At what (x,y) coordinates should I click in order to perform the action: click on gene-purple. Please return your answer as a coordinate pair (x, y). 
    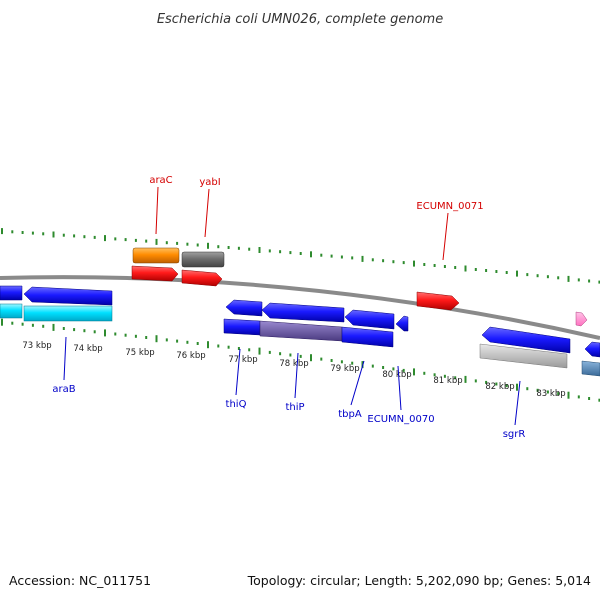
    Looking at the image, I should click on (301, 331).